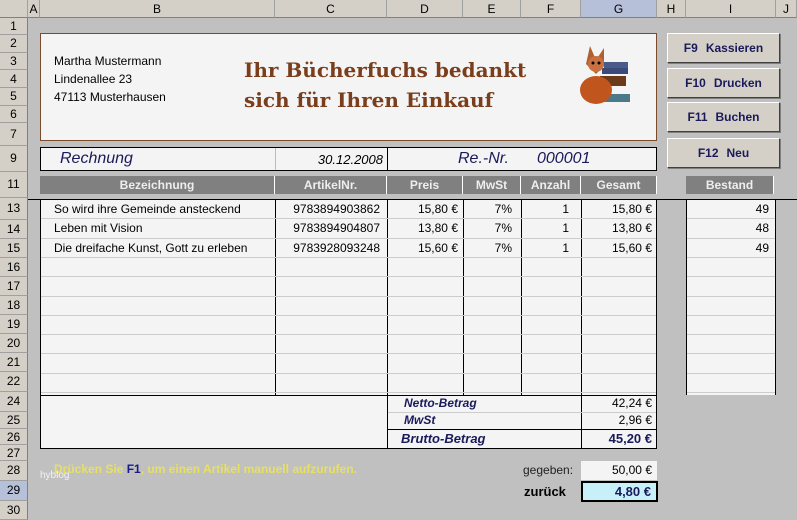  Describe the element at coordinates (157, 9) in the screenshot. I see `column-header-B: B` at that location.